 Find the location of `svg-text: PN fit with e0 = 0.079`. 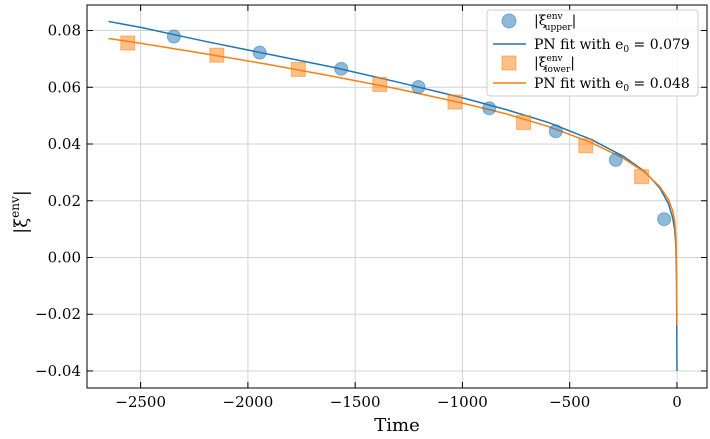

svg-text: PN fit with e0 = 0.079 is located at coordinates (612, 46).